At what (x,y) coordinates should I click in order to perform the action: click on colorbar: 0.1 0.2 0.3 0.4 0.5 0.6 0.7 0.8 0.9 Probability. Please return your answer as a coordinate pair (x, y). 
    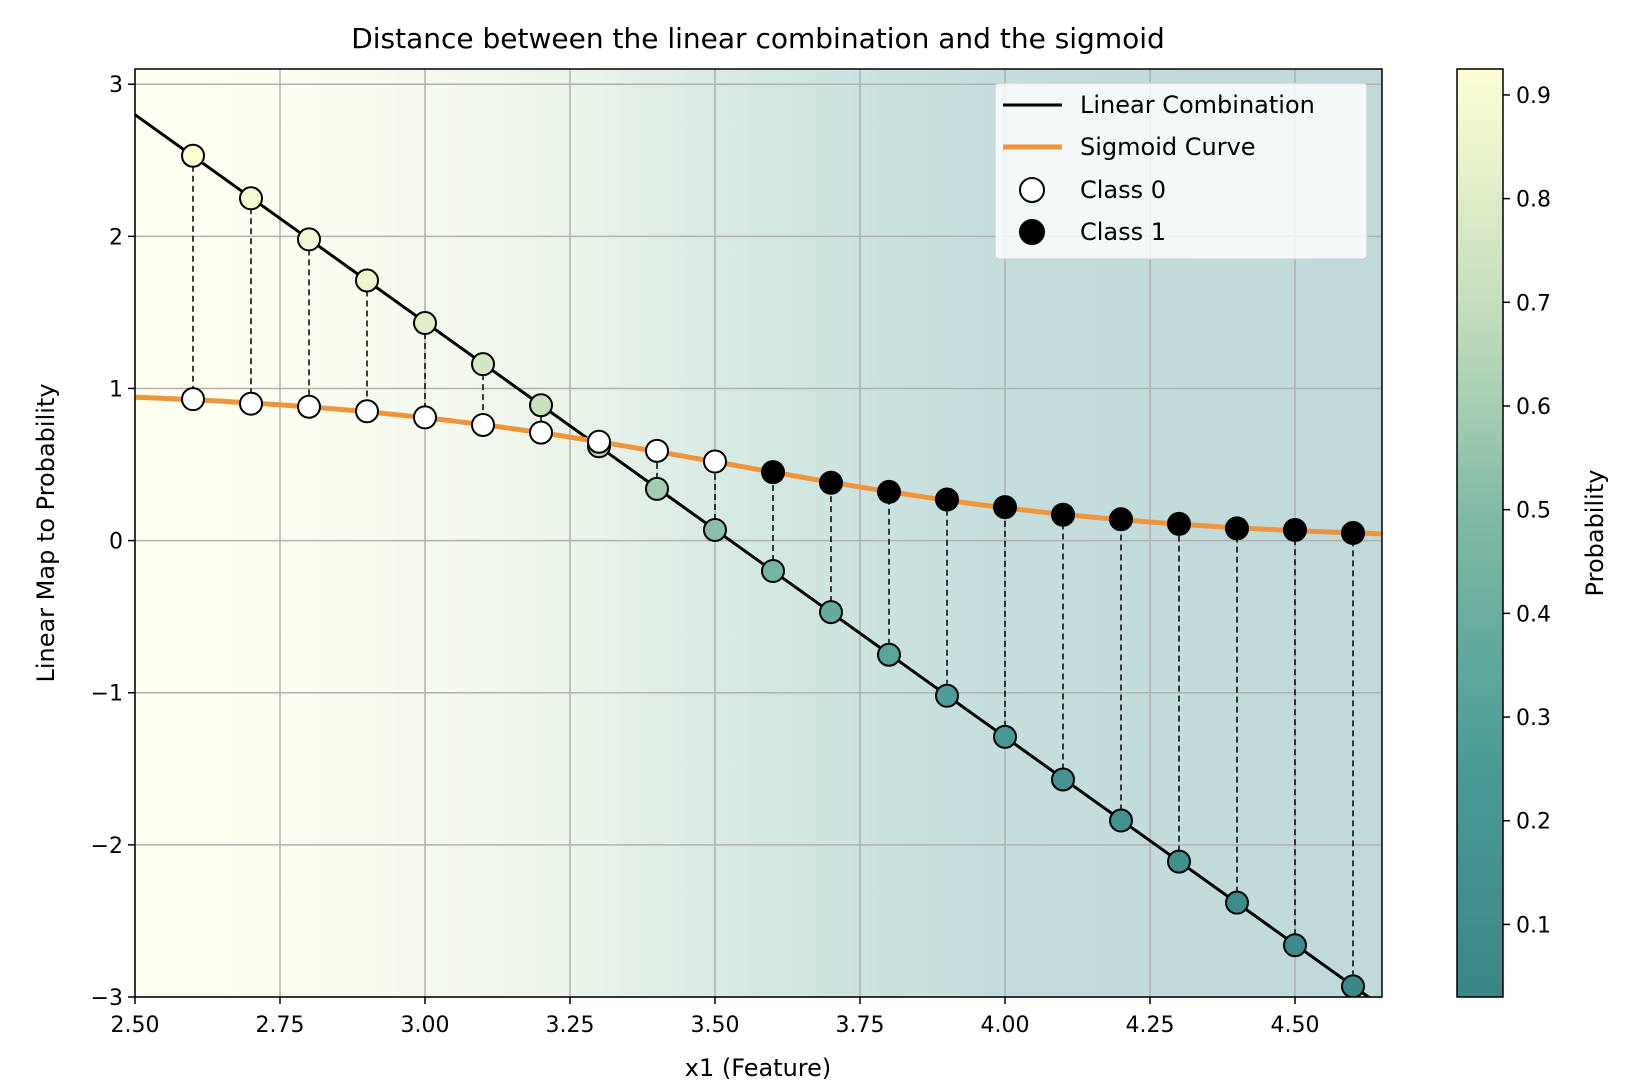
    Looking at the image, I should click on (1532, 533).